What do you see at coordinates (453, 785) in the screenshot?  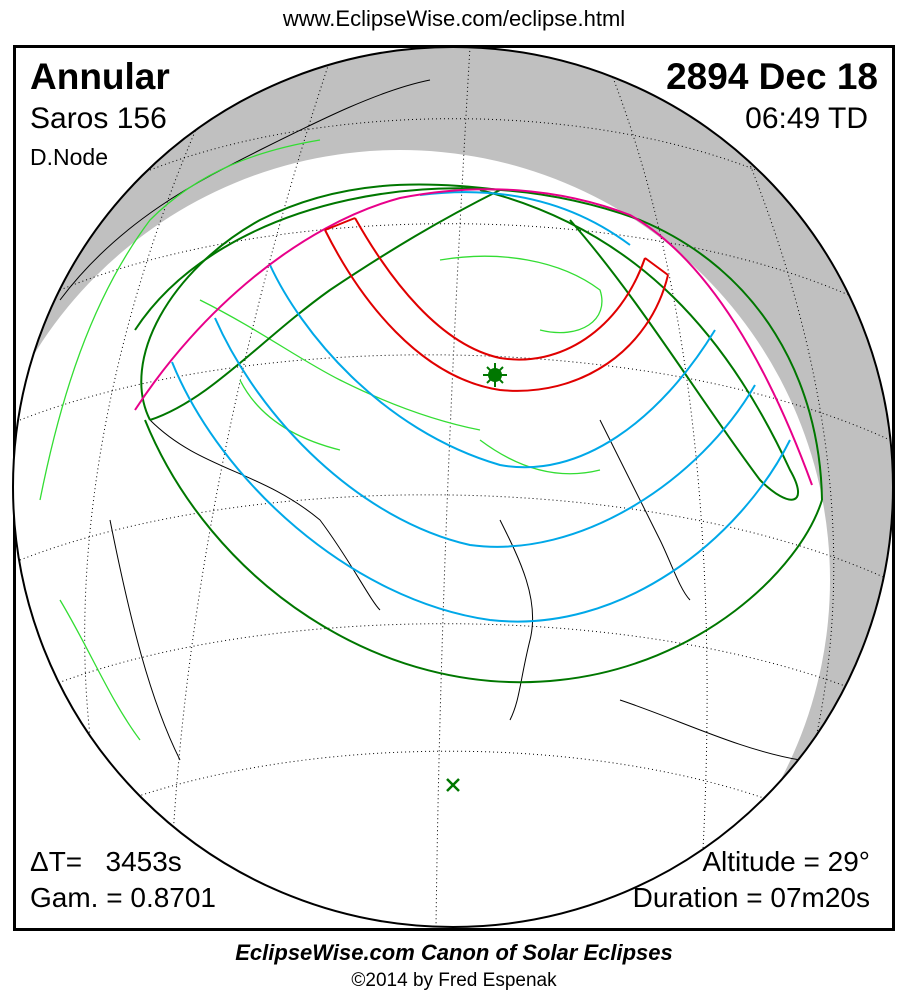 I see `sub-solar-point-x-icon` at bounding box center [453, 785].